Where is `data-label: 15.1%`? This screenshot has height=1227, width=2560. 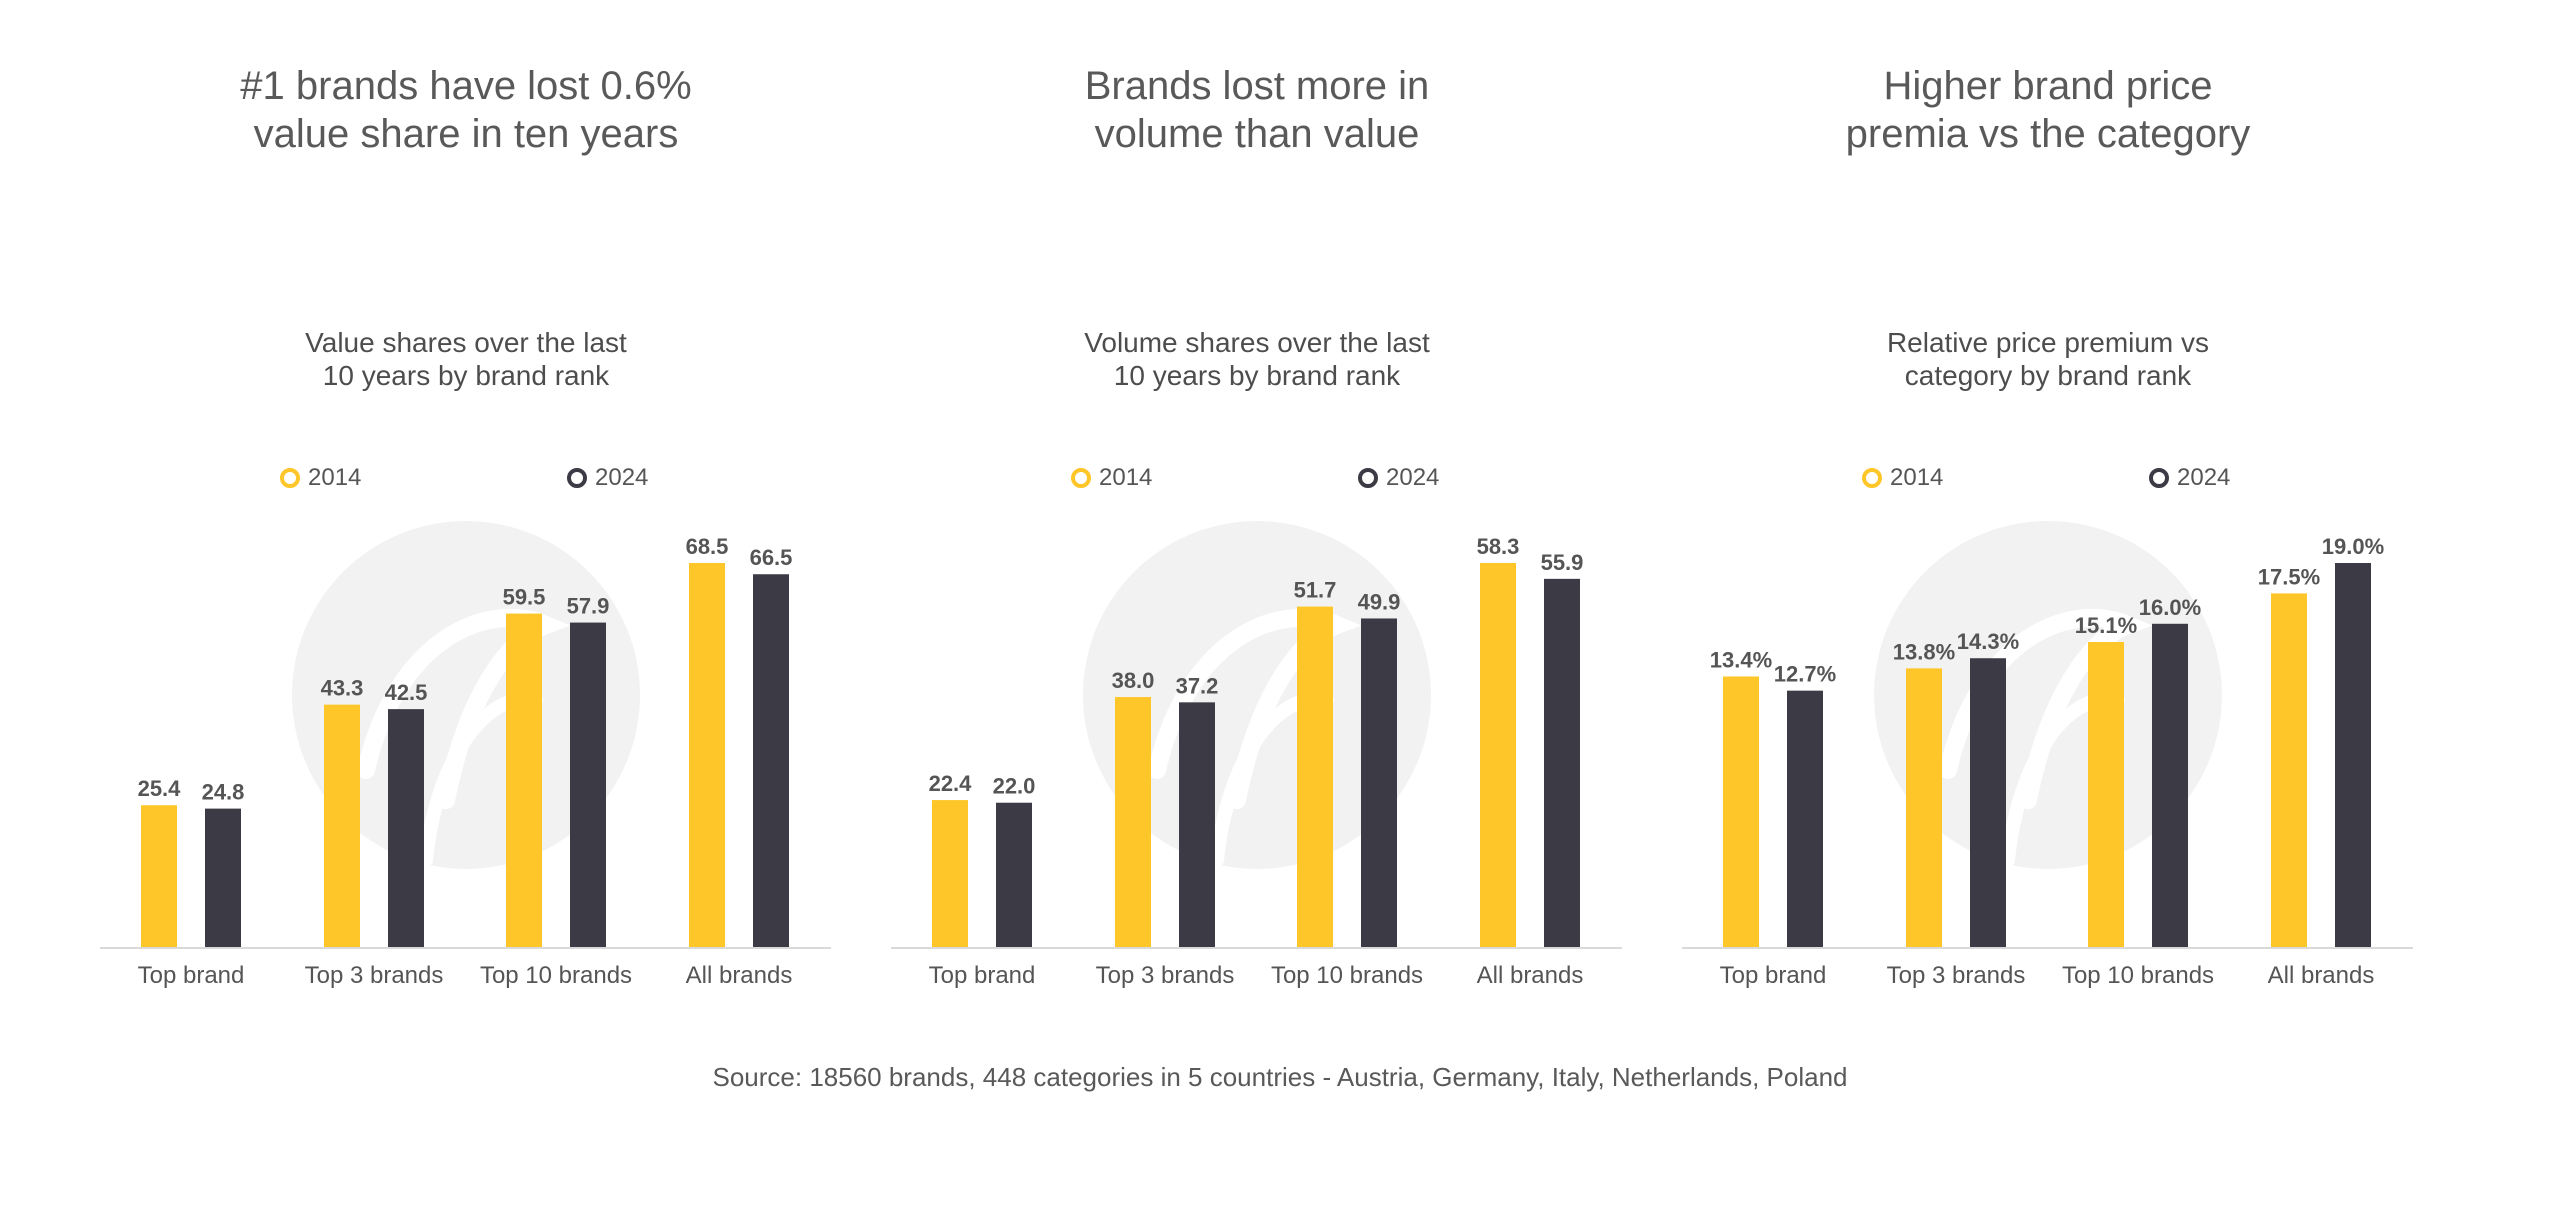
data-label: 15.1% is located at coordinates (2106, 625).